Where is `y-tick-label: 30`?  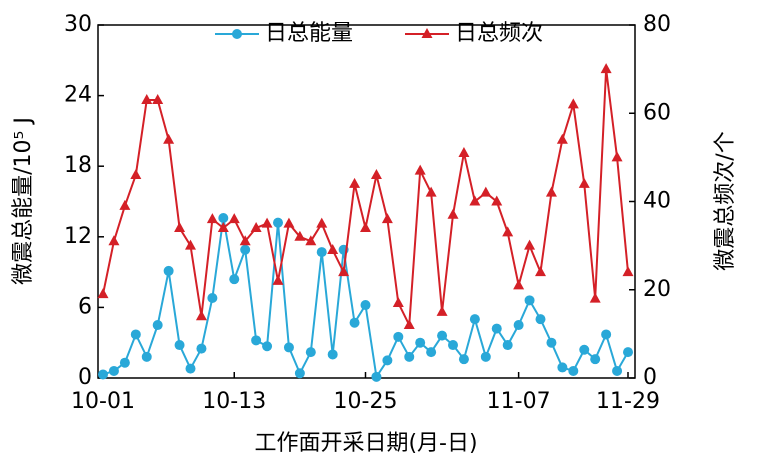 y-tick-label: 30 is located at coordinates (78, 24).